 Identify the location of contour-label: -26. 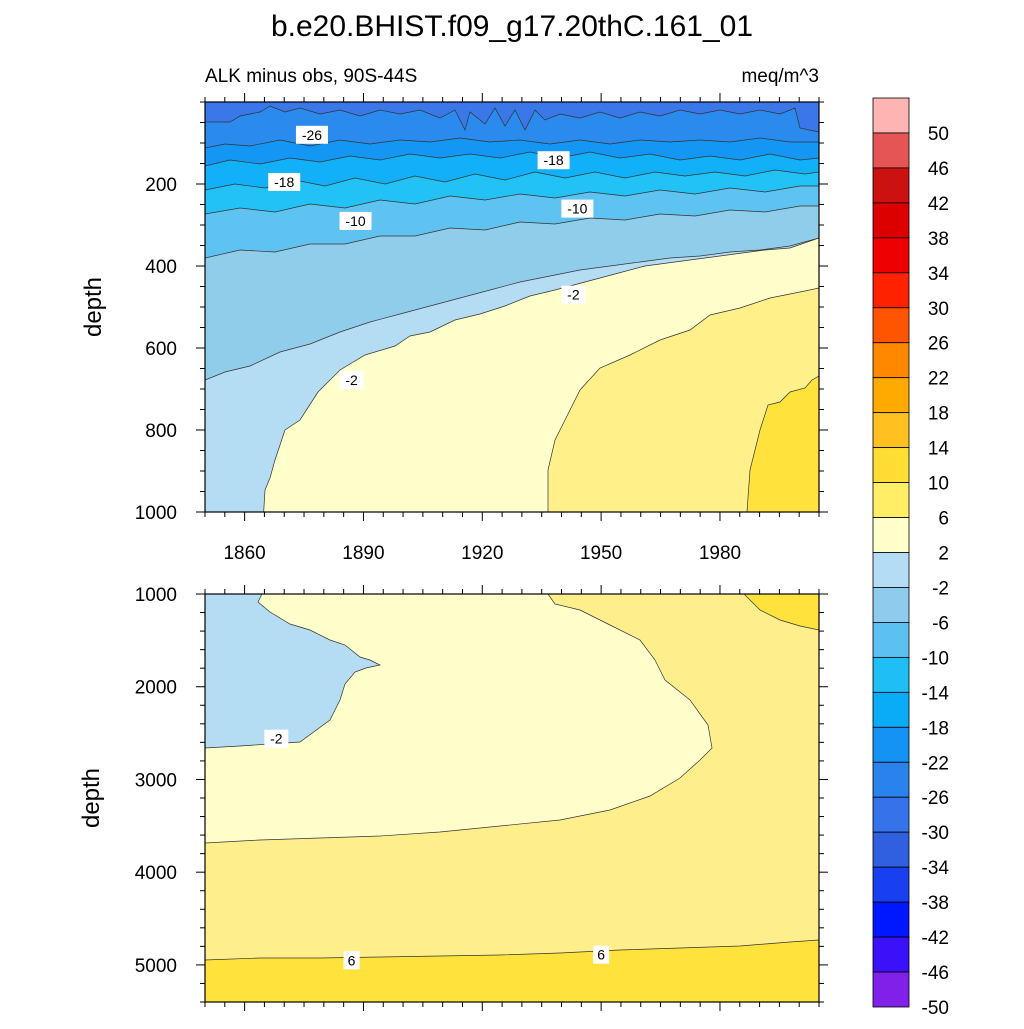
(311, 134).